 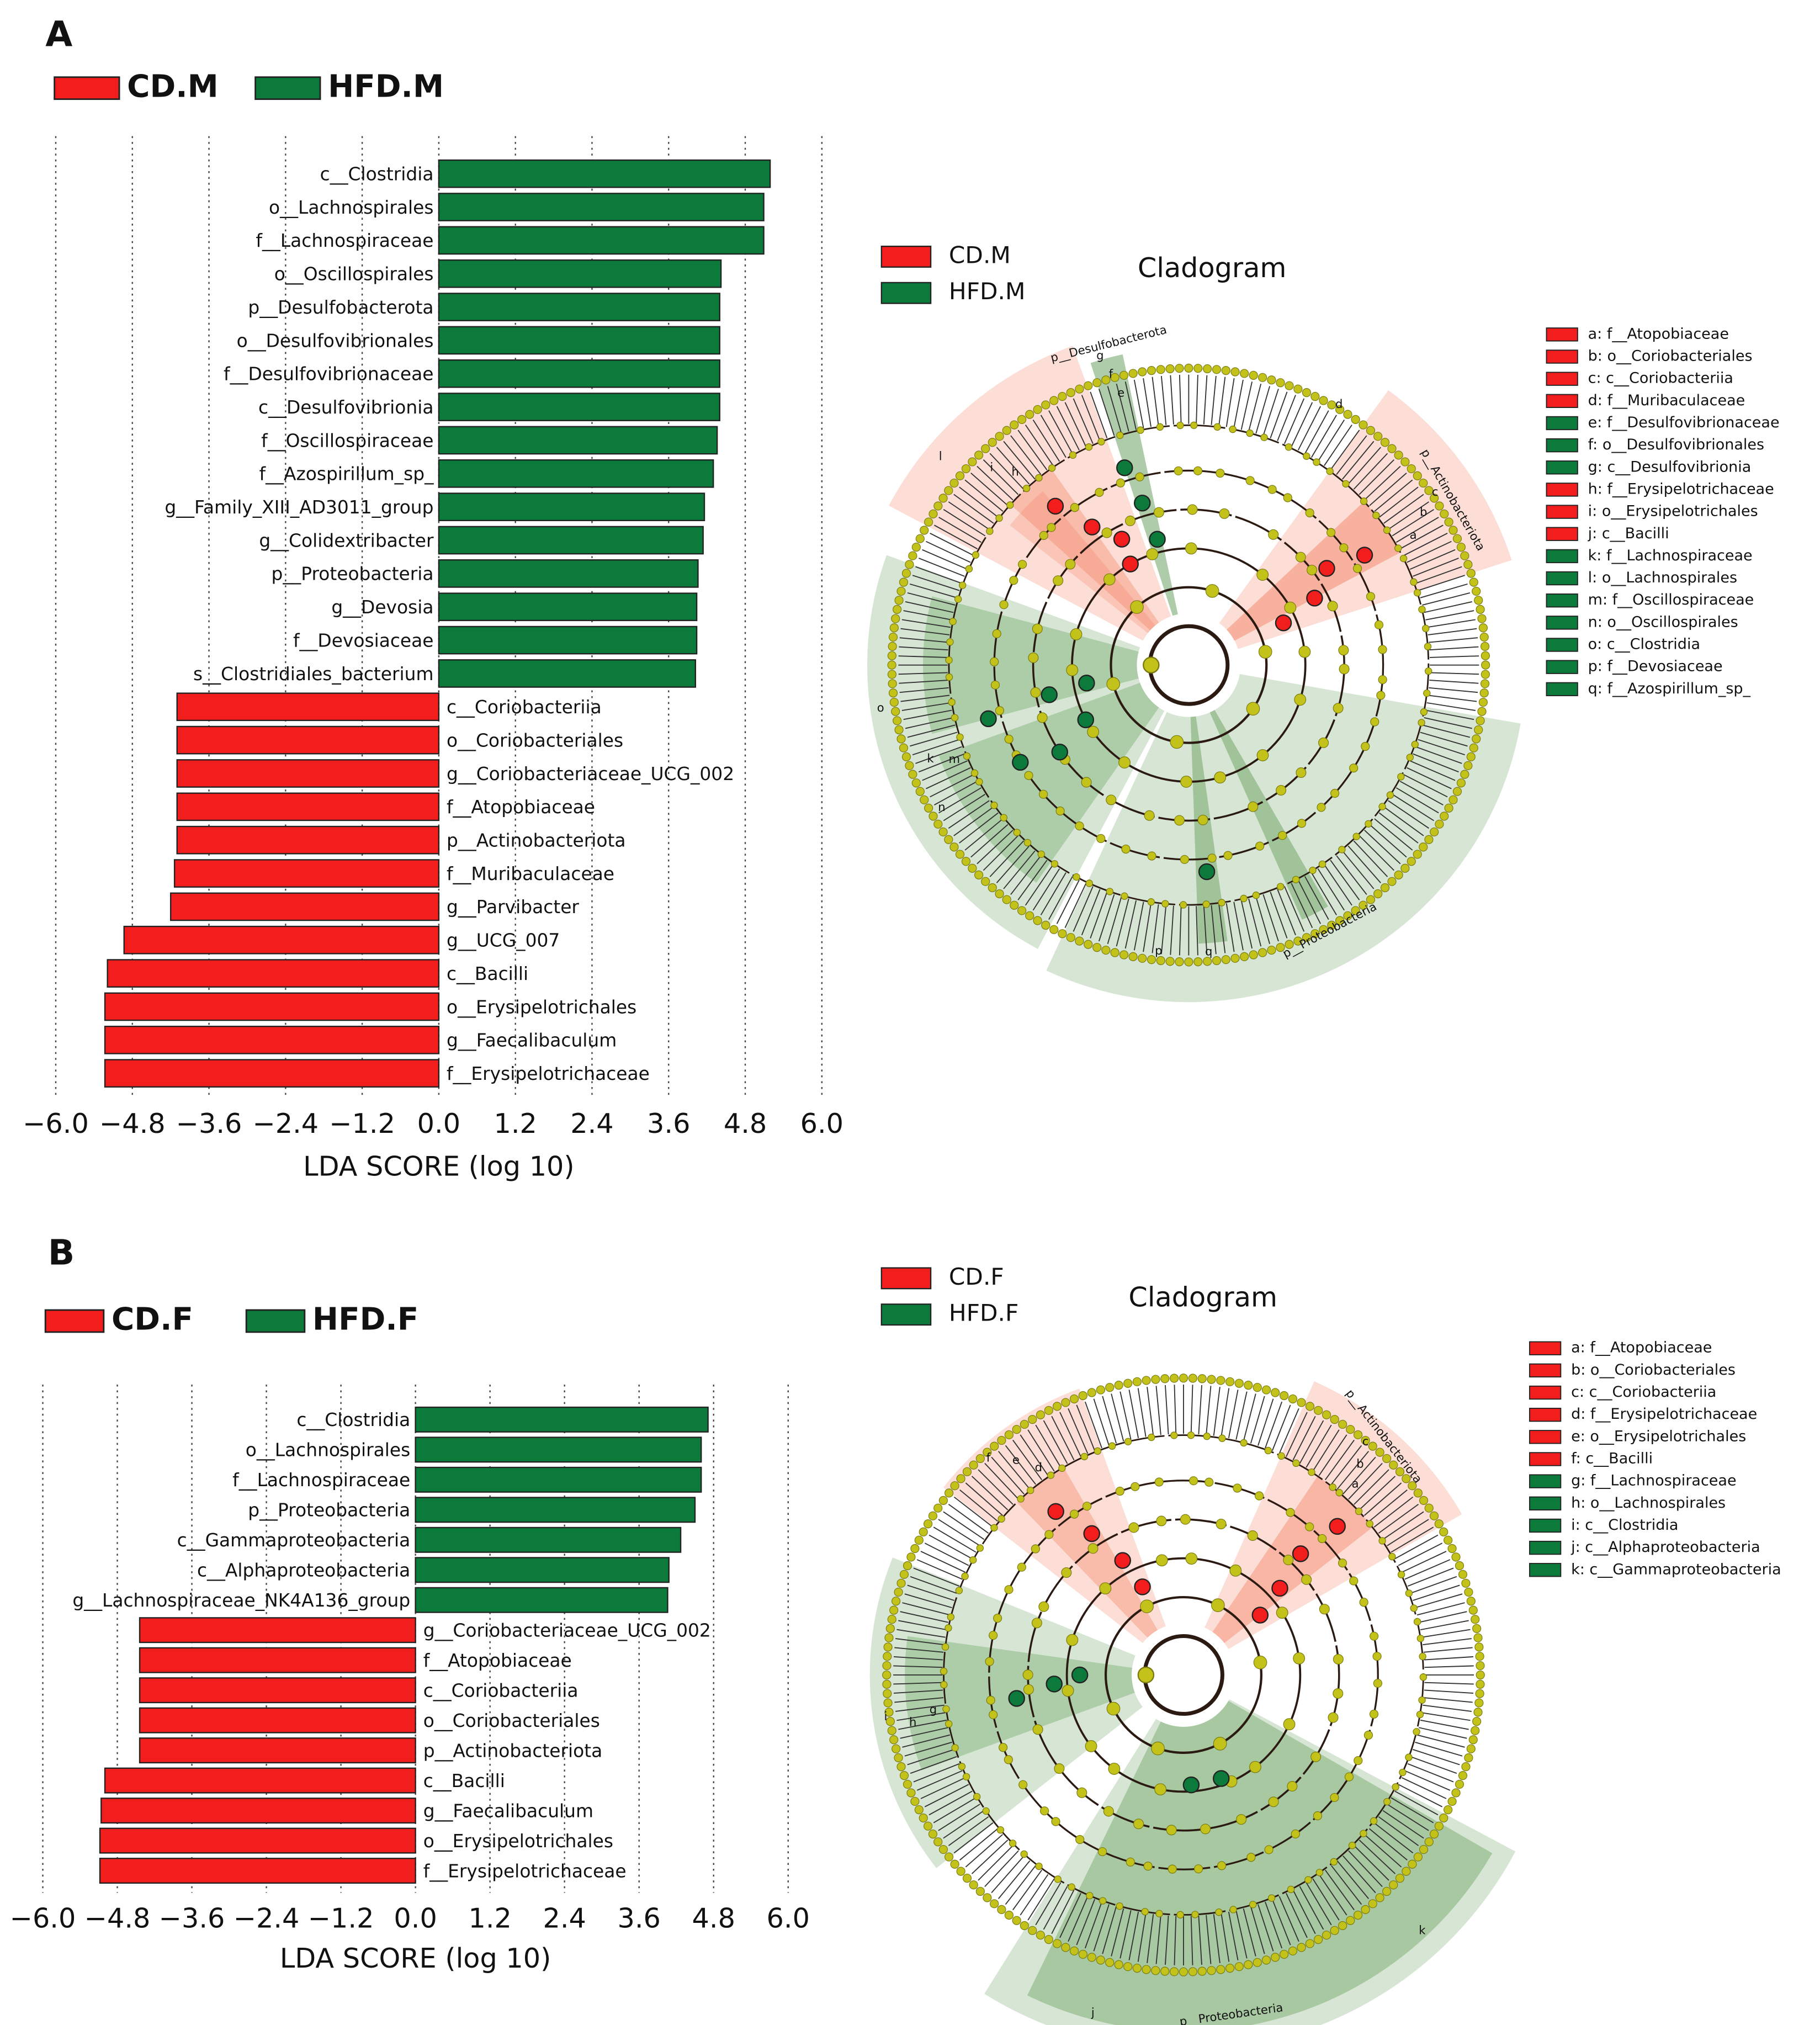 I want to click on key-label: k: f__Lachnospiraceae, so click(x=1670, y=555).